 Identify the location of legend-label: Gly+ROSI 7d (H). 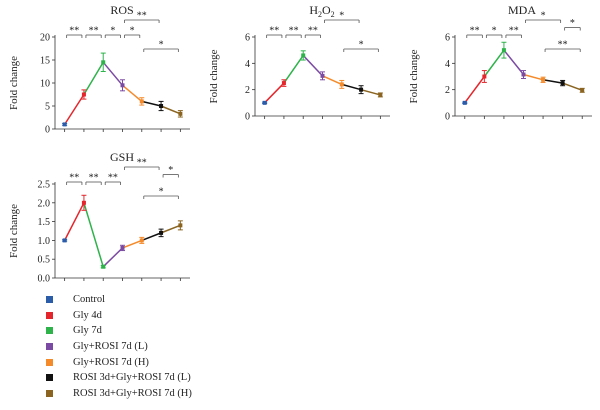
(111, 362).